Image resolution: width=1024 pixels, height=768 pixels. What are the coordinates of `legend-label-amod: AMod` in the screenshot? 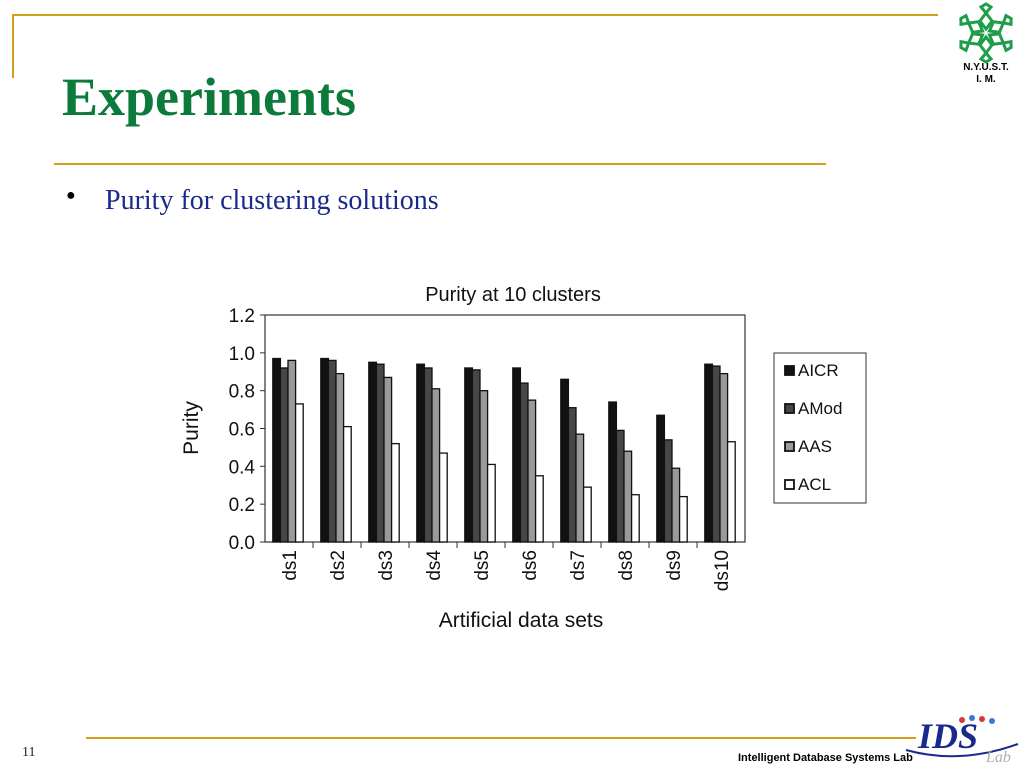 It's located at (820, 408).